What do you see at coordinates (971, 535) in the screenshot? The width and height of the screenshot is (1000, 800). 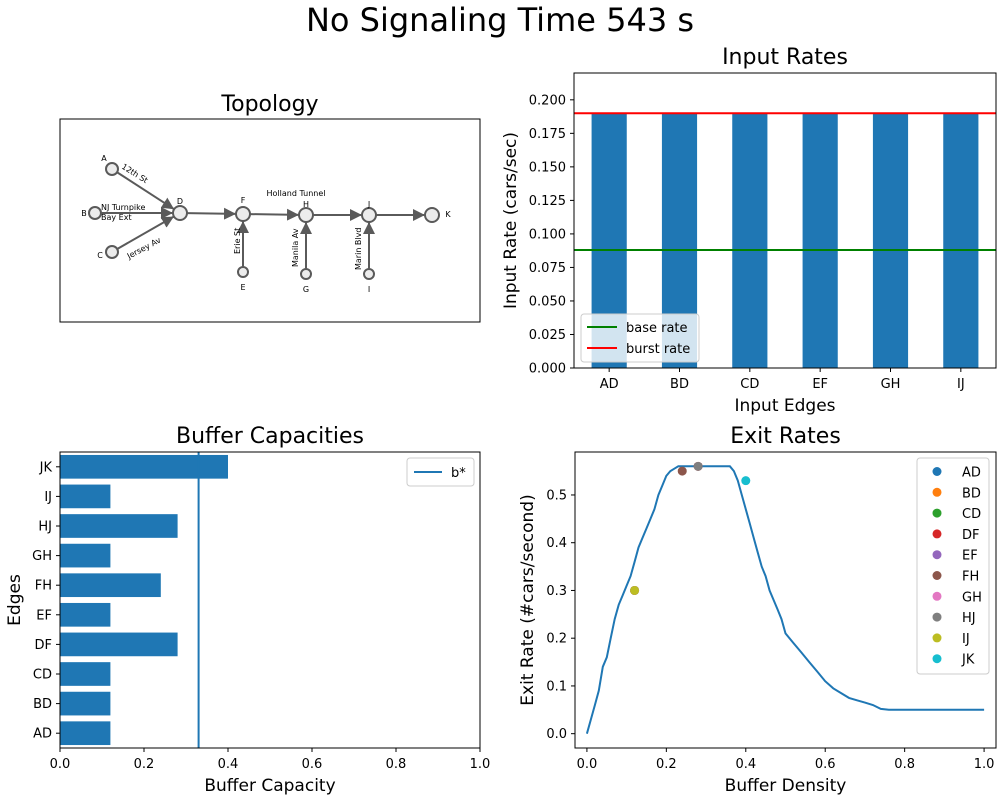 I see `legend-label: DF` at bounding box center [971, 535].